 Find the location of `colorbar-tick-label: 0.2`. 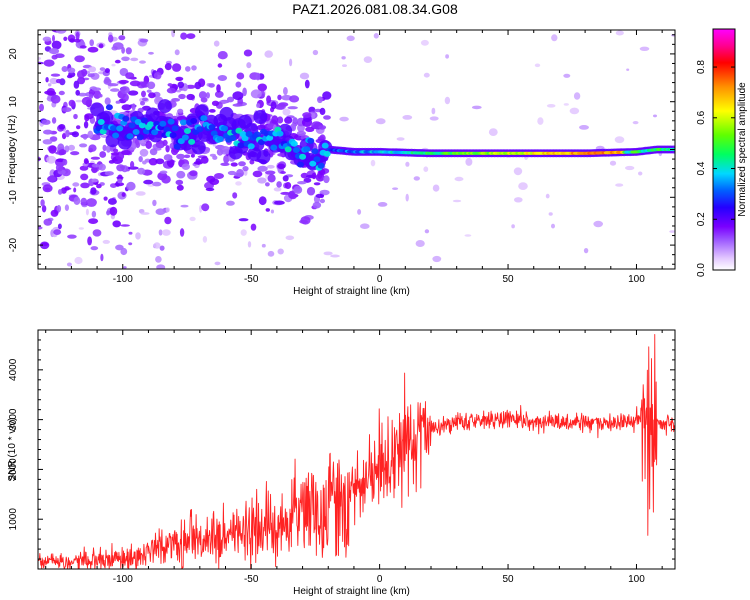

colorbar-tick-label: 0.2 is located at coordinates (701, 219).